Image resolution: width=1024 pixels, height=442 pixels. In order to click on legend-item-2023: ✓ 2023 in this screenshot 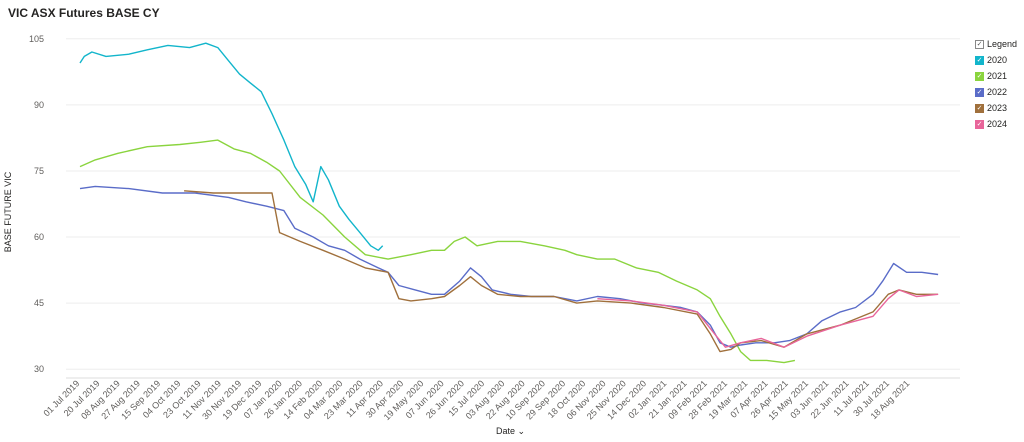, I will do `click(996, 108)`.